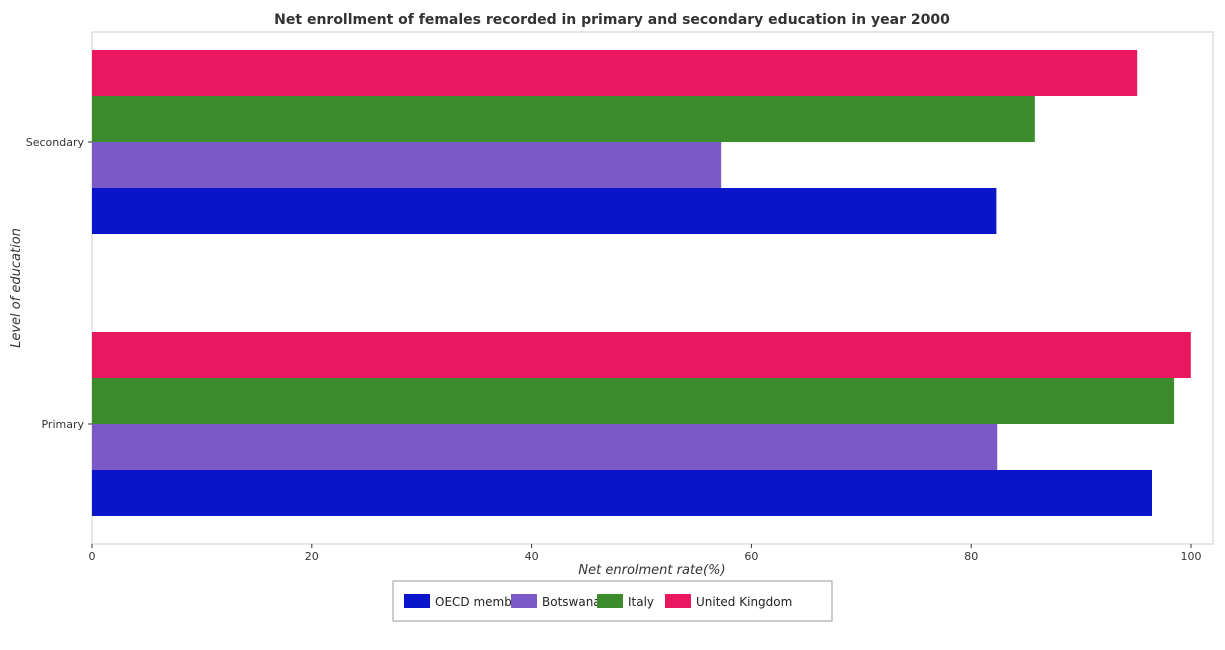  Describe the element at coordinates (615, 73) in the screenshot. I see `bar-secondary-united-kingdom` at that location.